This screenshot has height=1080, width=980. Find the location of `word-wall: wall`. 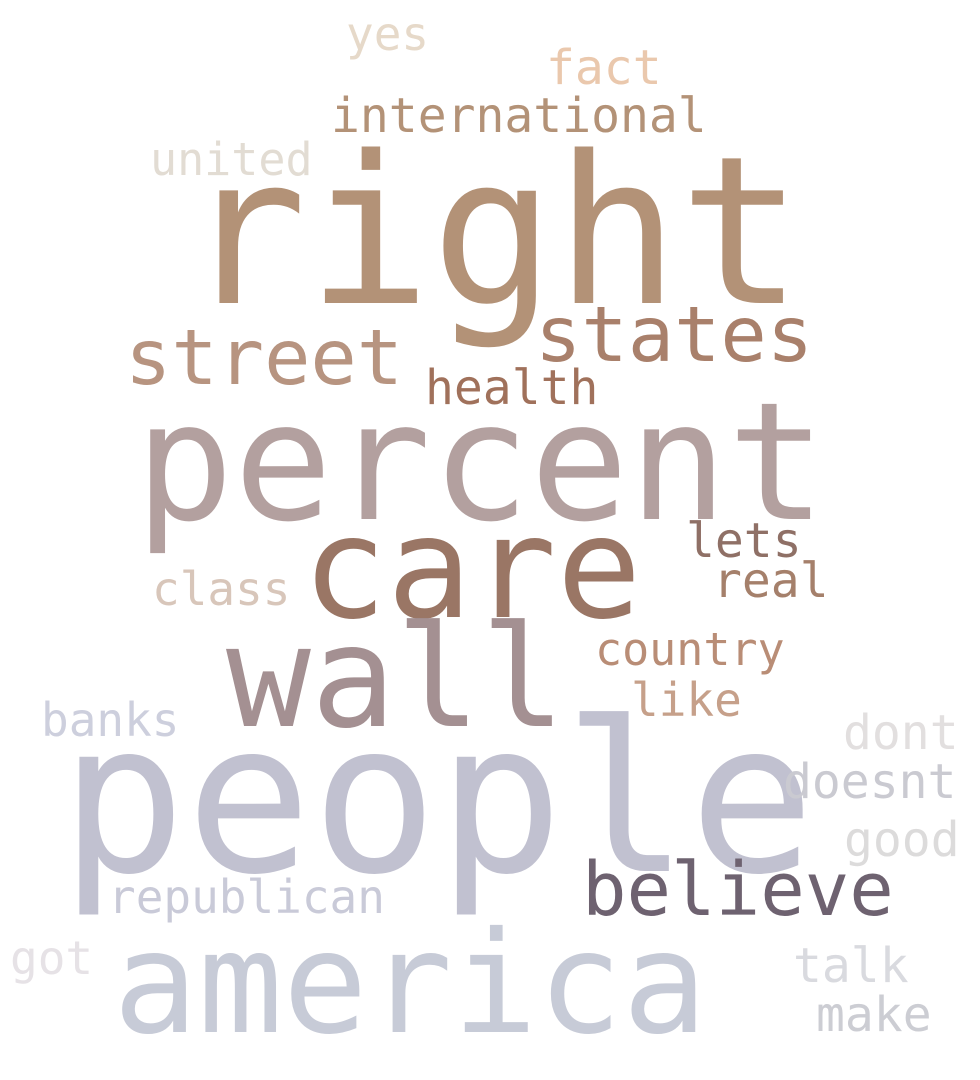

word-wall: wall is located at coordinates (396, 678).